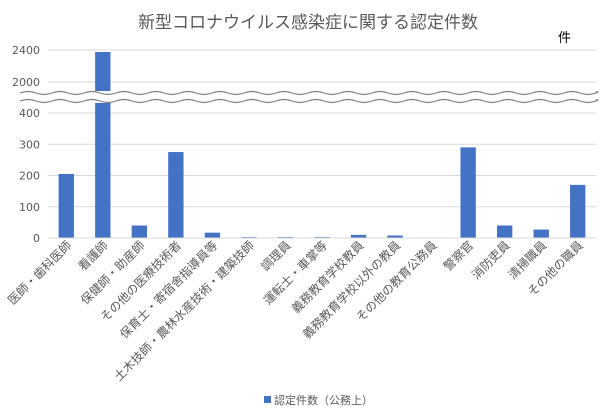  Describe the element at coordinates (29, 113) in the screenshot. I see `y-tick-label: 400` at that location.